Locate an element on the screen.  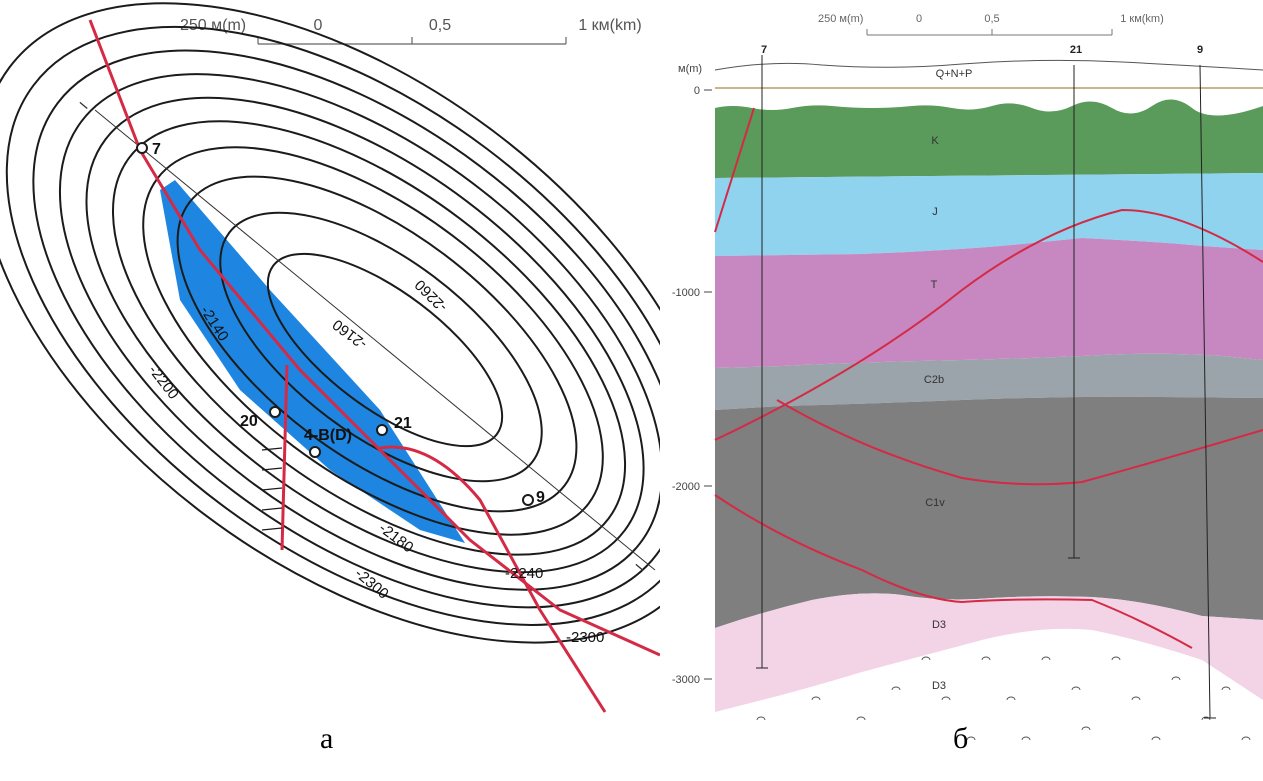
depth-unit: м(m) is located at coordinates (690, 69).